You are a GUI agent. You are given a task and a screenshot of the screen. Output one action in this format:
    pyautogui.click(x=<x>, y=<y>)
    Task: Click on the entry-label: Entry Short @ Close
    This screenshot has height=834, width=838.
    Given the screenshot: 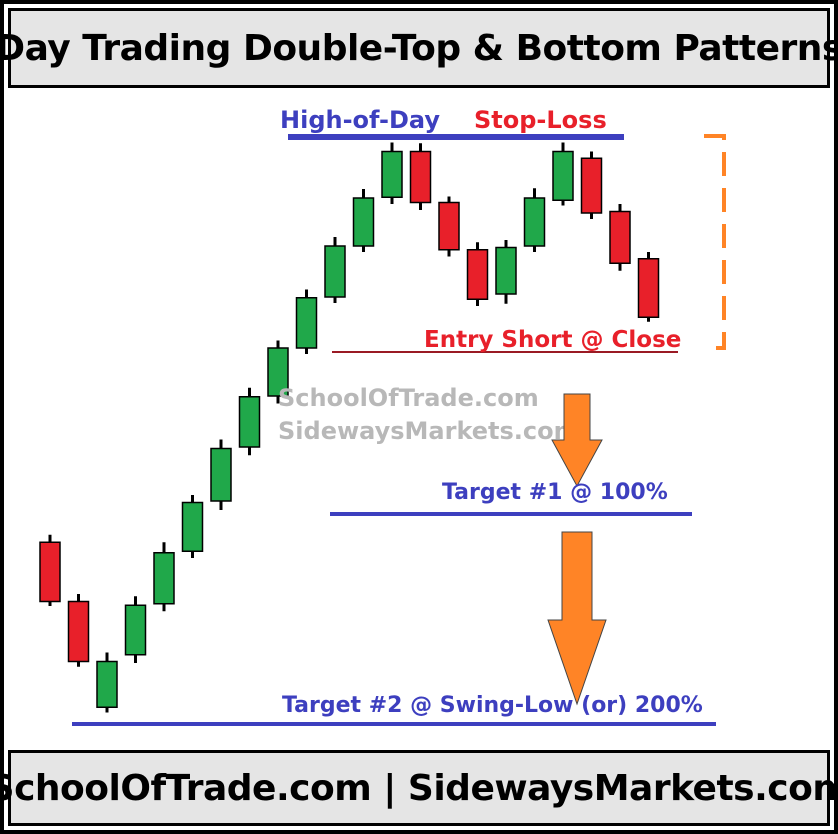 What is the action you would take?
    pyautogui.click(x=552, y=340)
    